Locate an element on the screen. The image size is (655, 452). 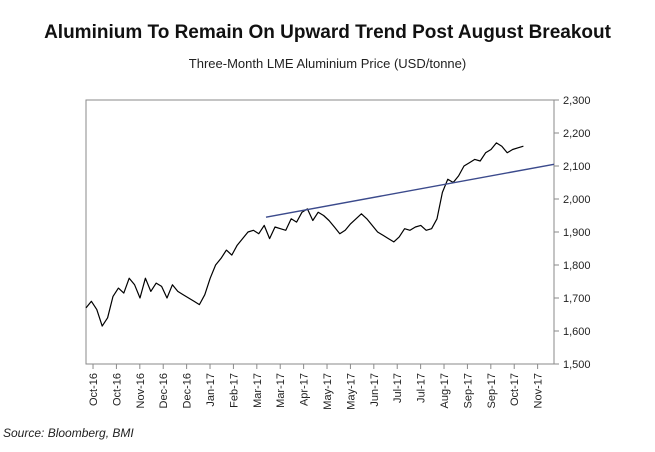
y-tick-label: 1,900 is located at coordinates (577, 233).